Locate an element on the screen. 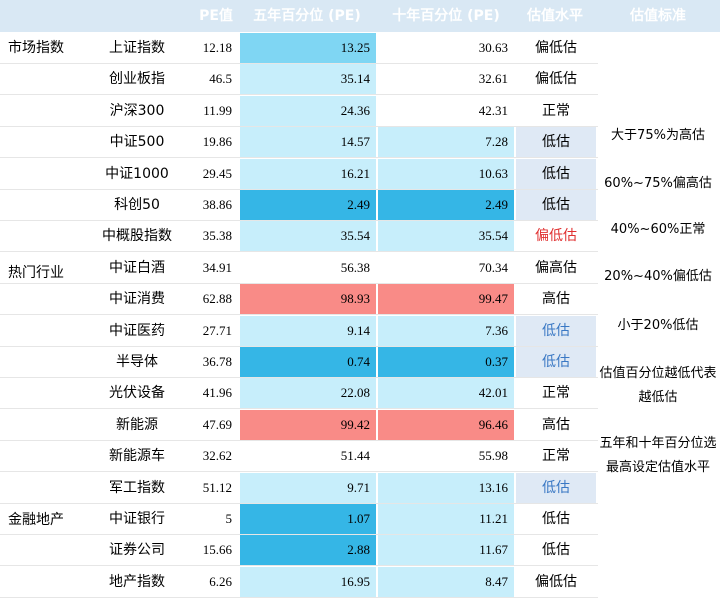 This screenshot has height=600, width=720. header-standard: 估值标准 is located at coordinates (658, 16).